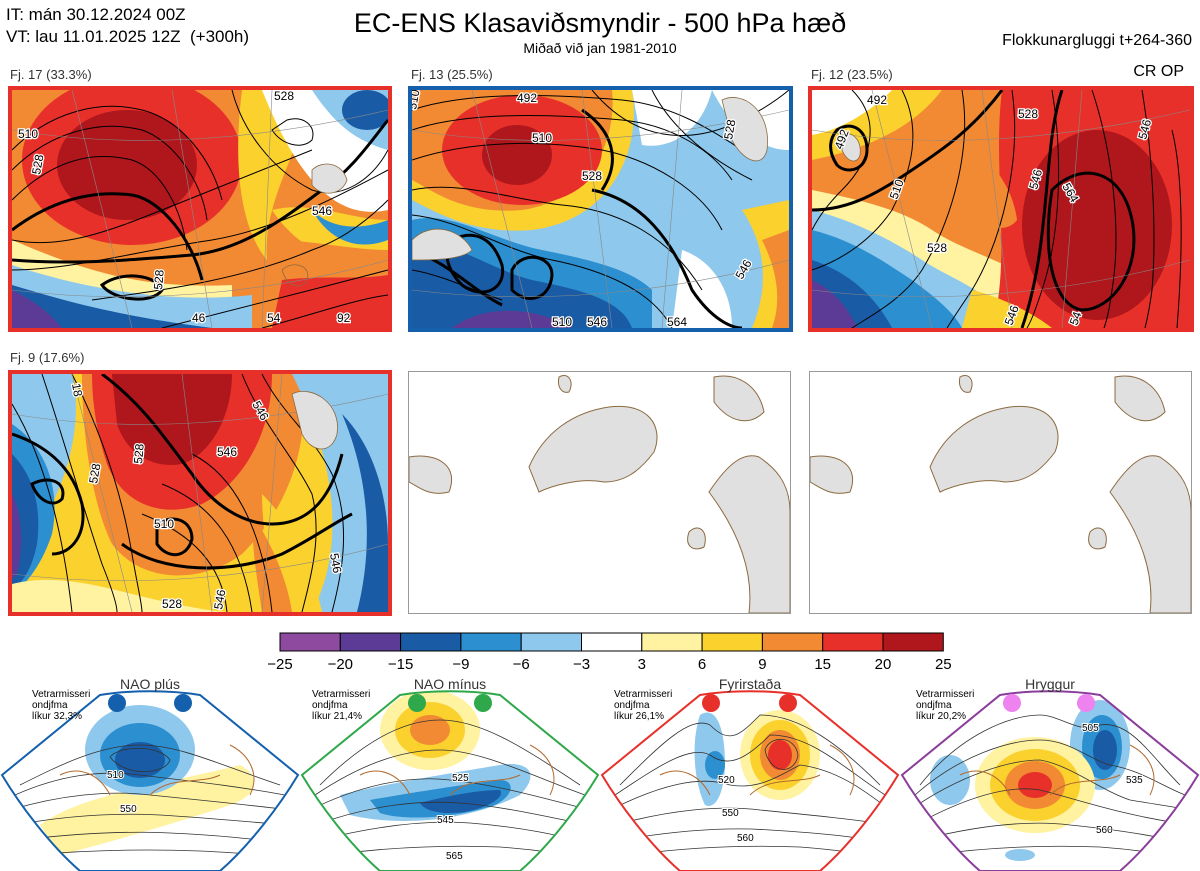  Describe the element at coordinates (200, 209) in the screenshot. I see `cluster-map-1: 528 510 528 546 46 54 92 528` at that location.